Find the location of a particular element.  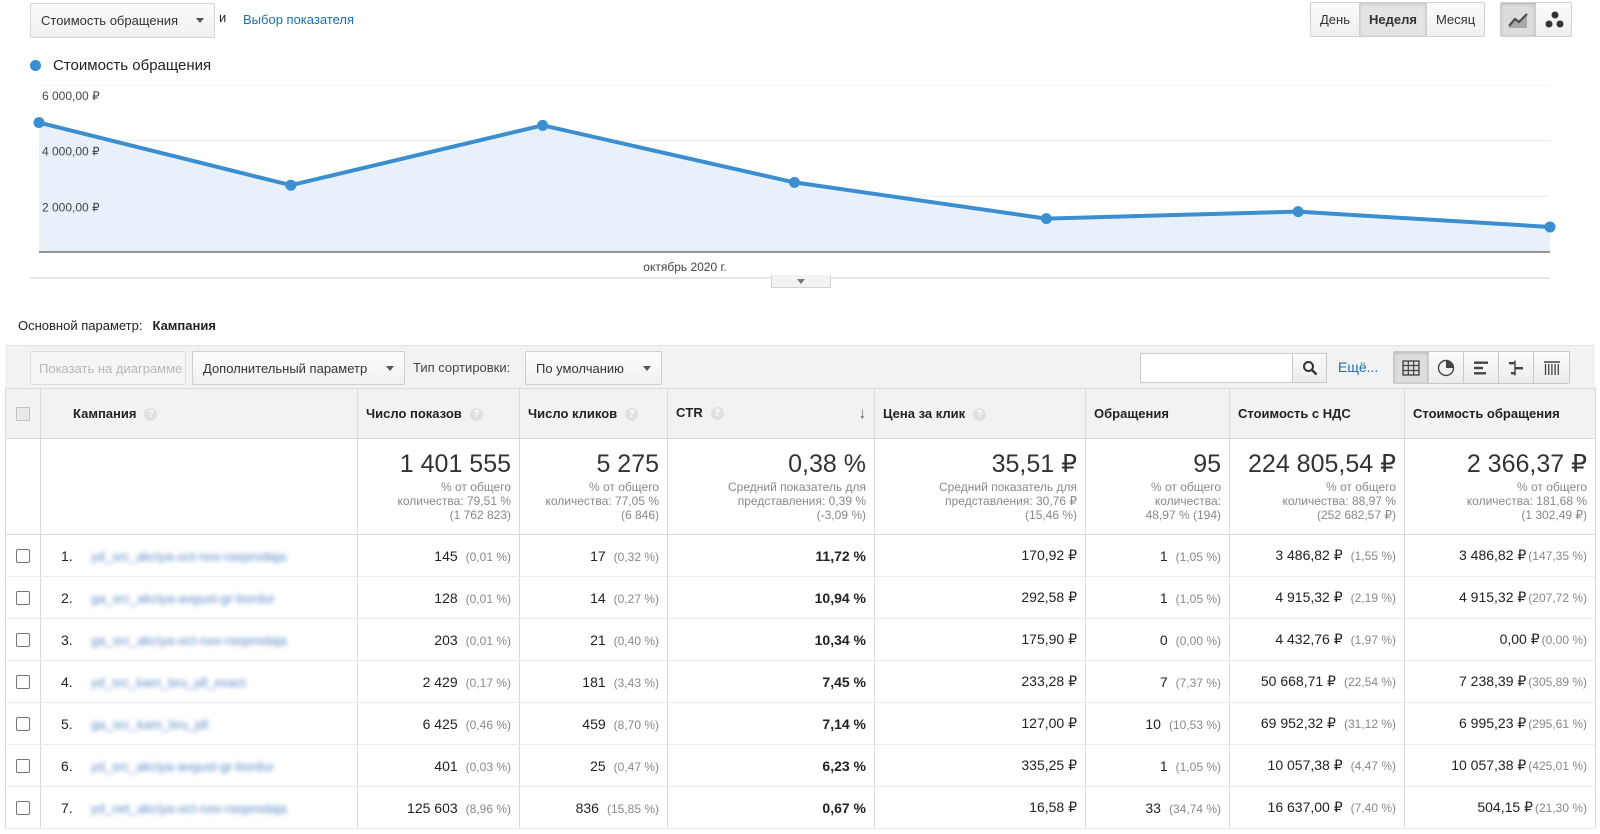

row-campaign-cell: 4. yd_src_kam_bru_pll_exact is located at coordinates (199, 681).